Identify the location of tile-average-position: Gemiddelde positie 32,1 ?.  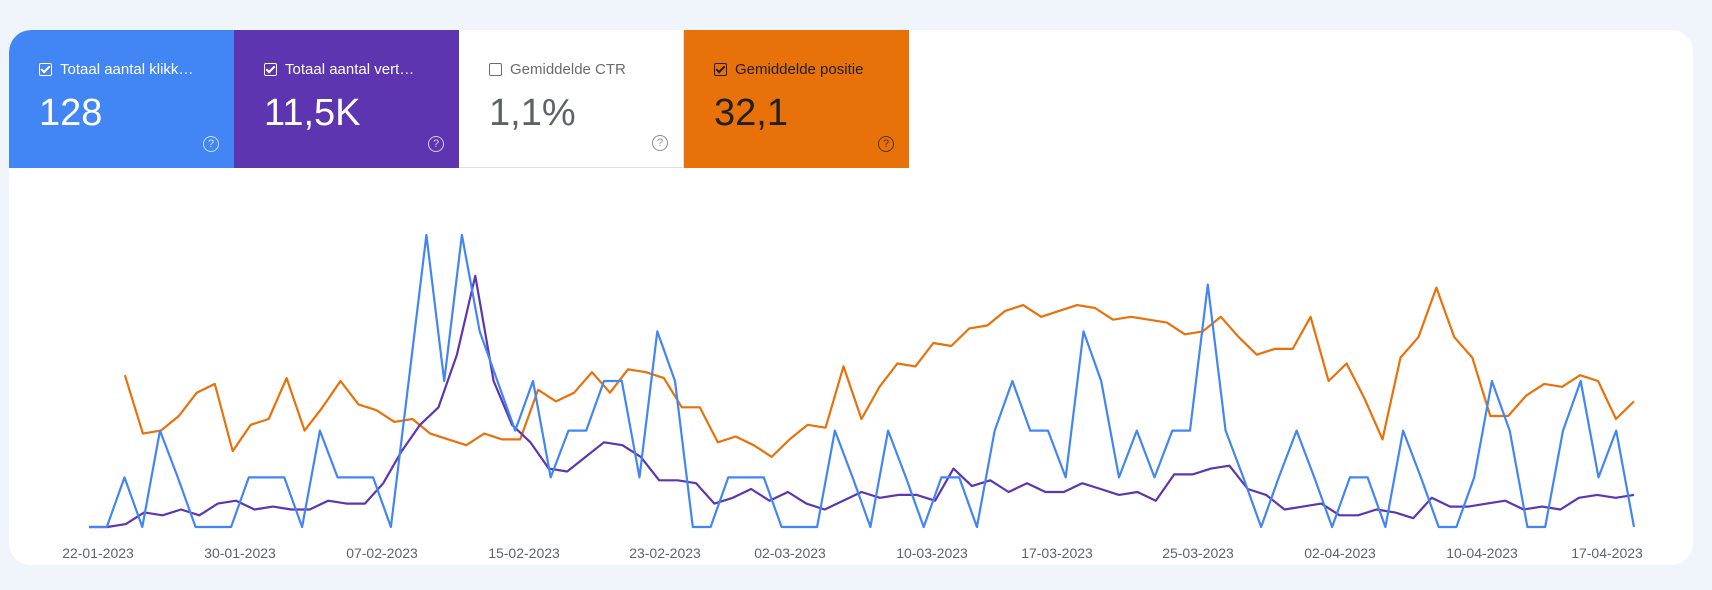
(796, 99).